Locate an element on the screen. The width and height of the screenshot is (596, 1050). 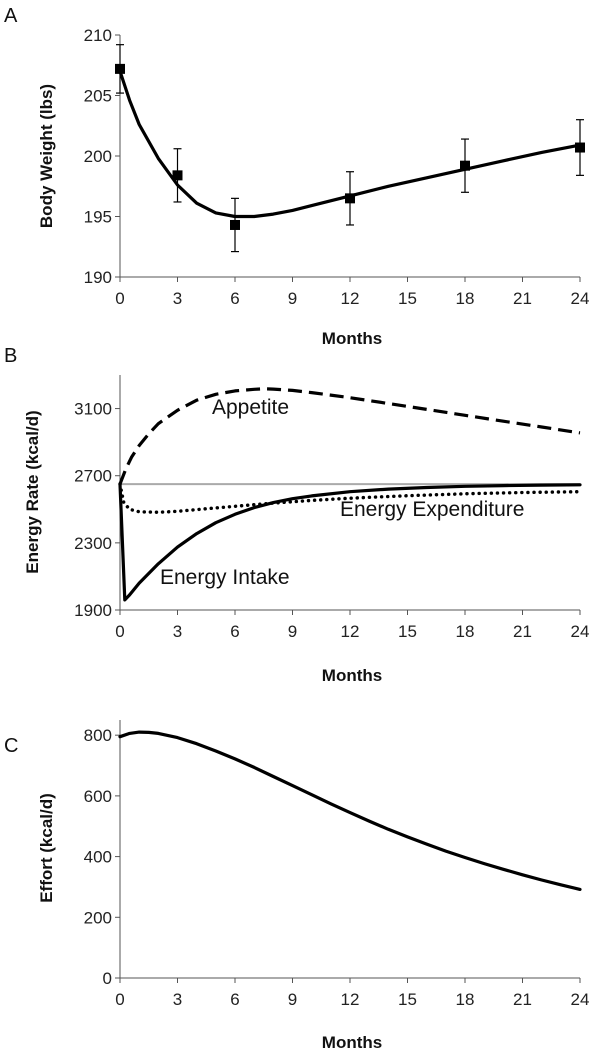
y-tick-label: 400 is located at coordinates (98, 857).